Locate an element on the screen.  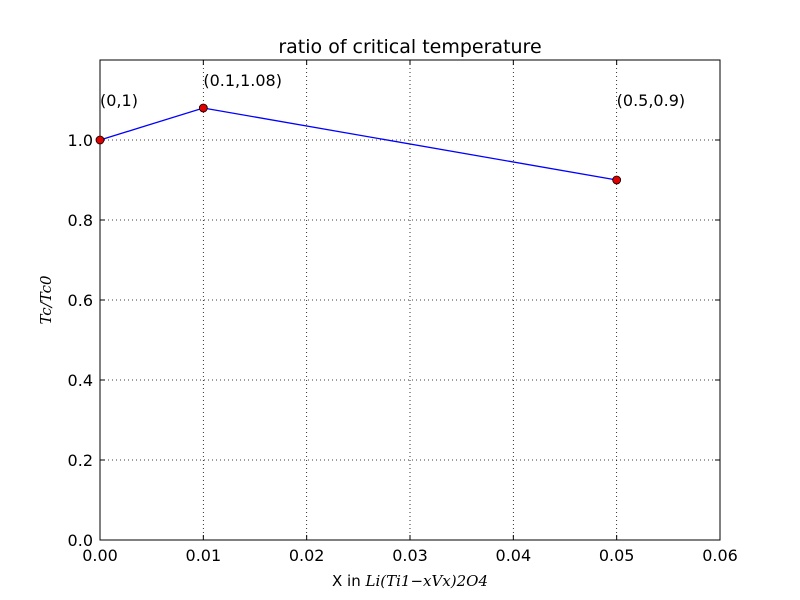
x-tick-label: 0.06 is located at coordinates (720, 555).